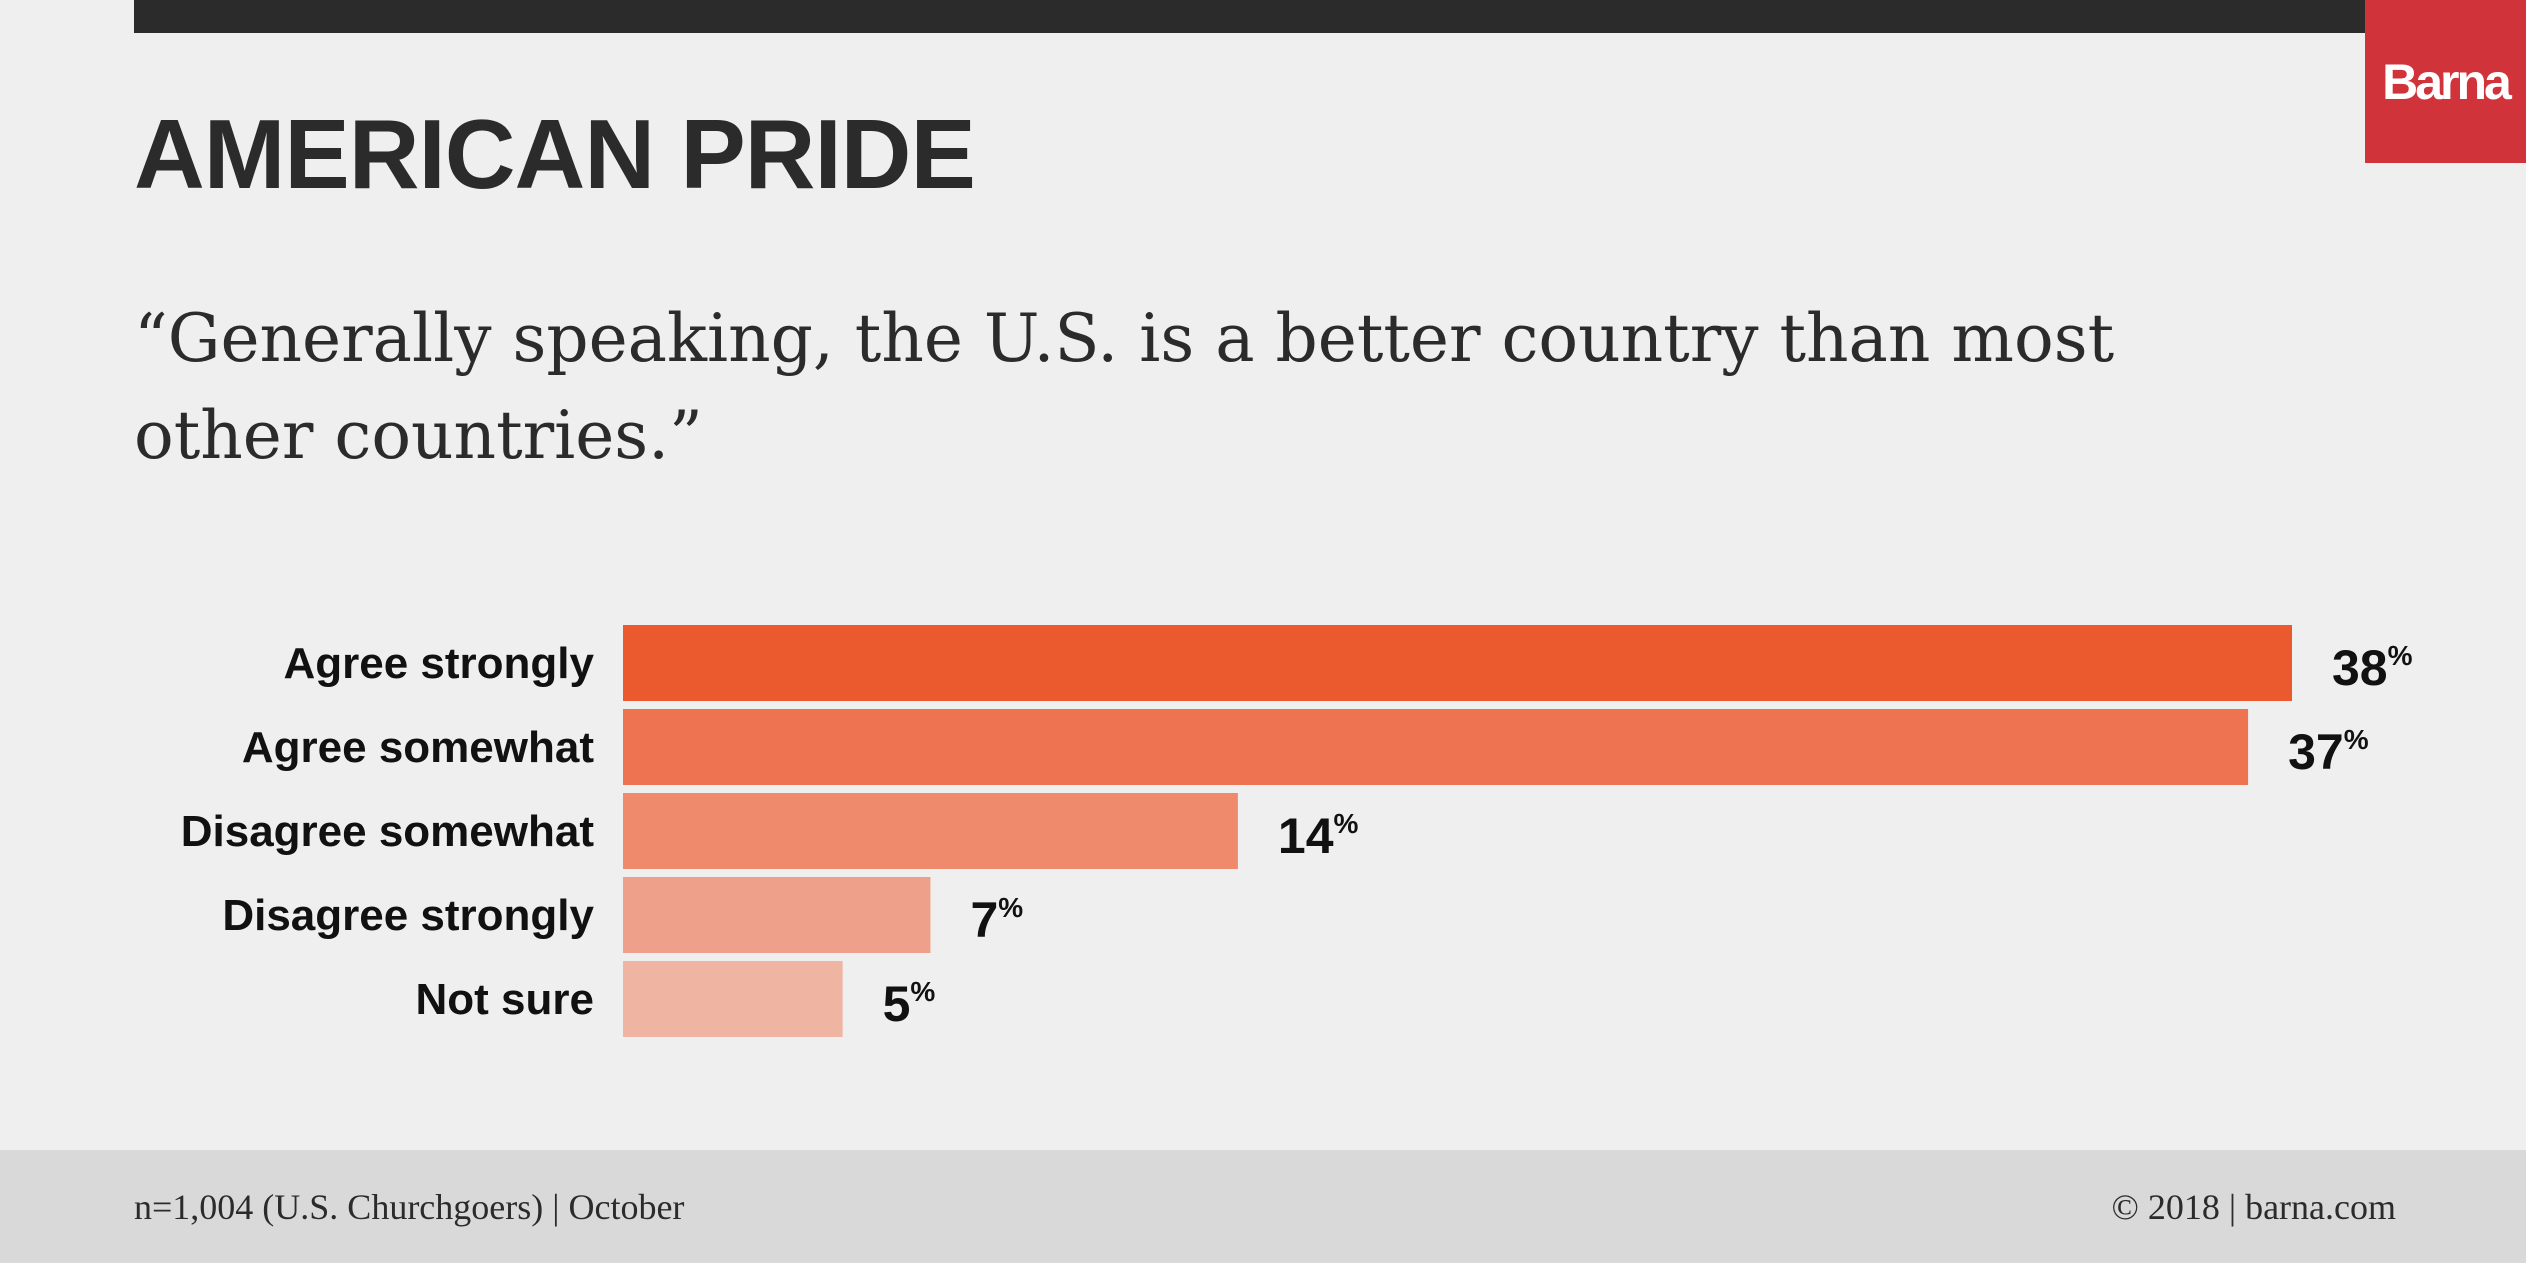 The height and width of the screenshot is (1263, 2526). I want to click on category-label: Not sure, so click(505, 999).